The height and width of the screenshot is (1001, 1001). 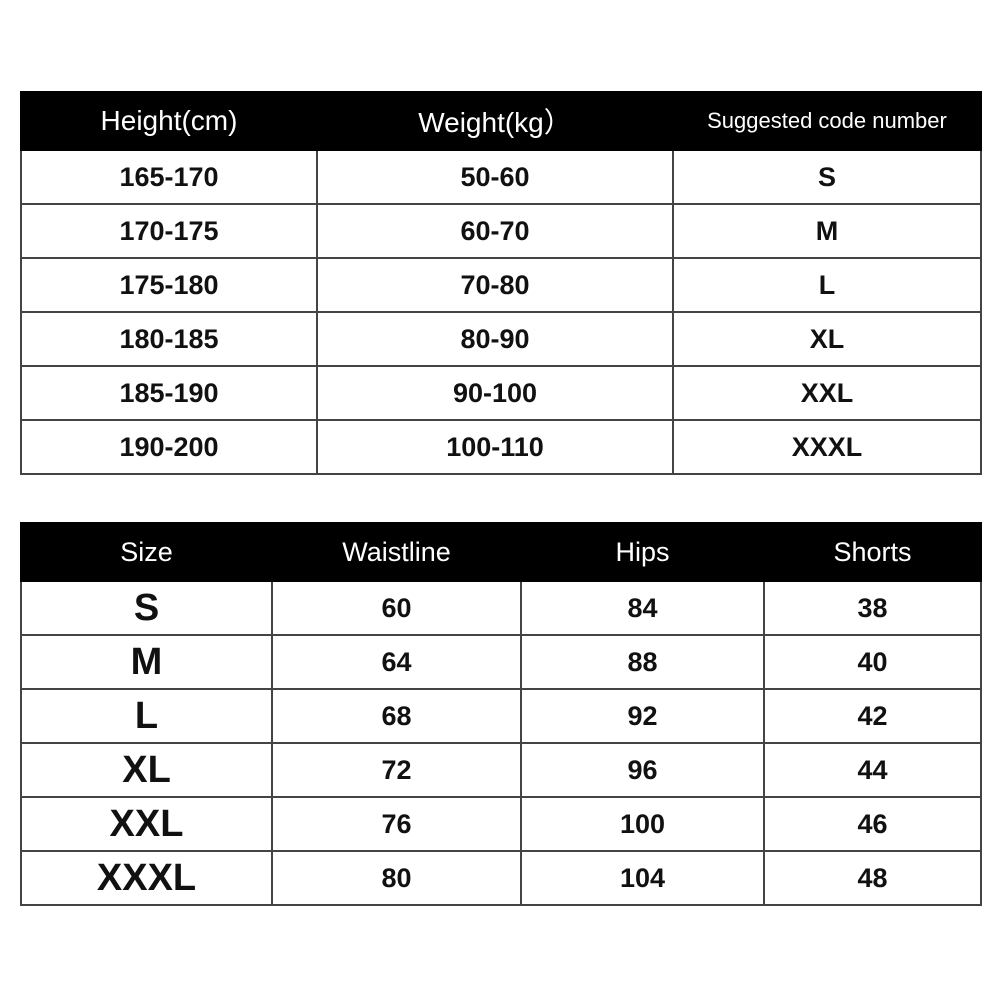 I want to click on table-row: 170-175 60-70 M, so click(x=501, y=231).